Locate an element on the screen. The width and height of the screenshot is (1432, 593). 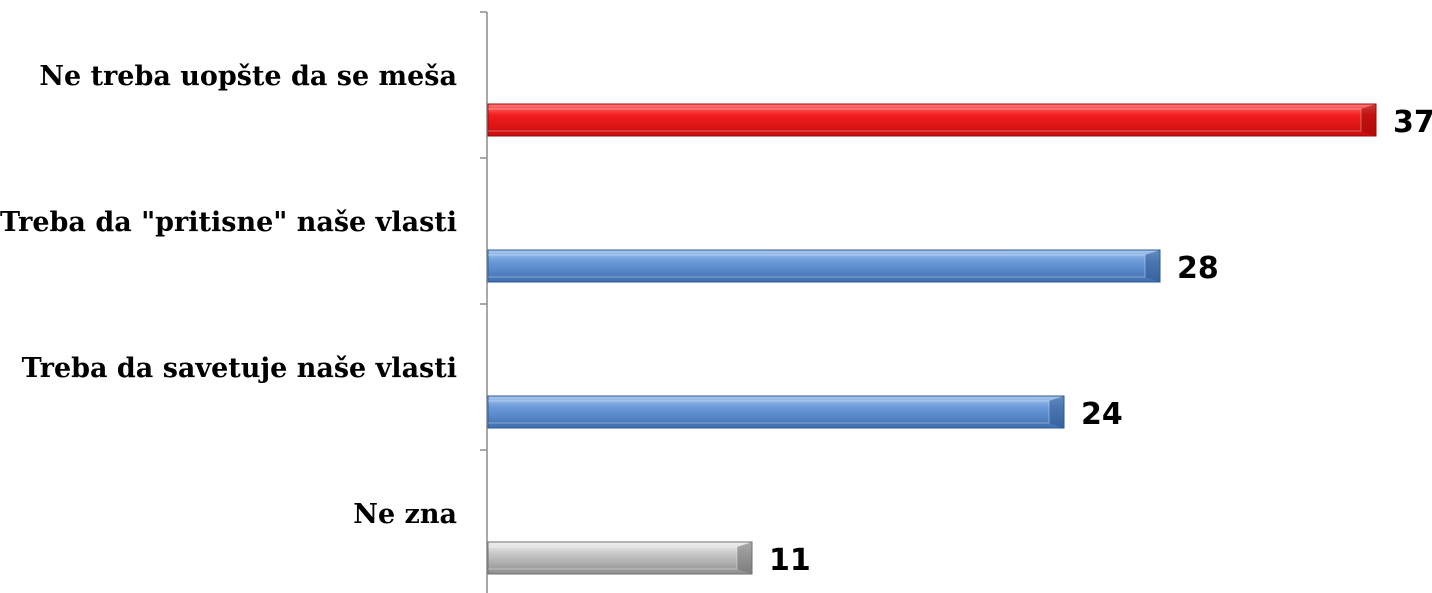
category-axis is located at coordinates (484, 302).